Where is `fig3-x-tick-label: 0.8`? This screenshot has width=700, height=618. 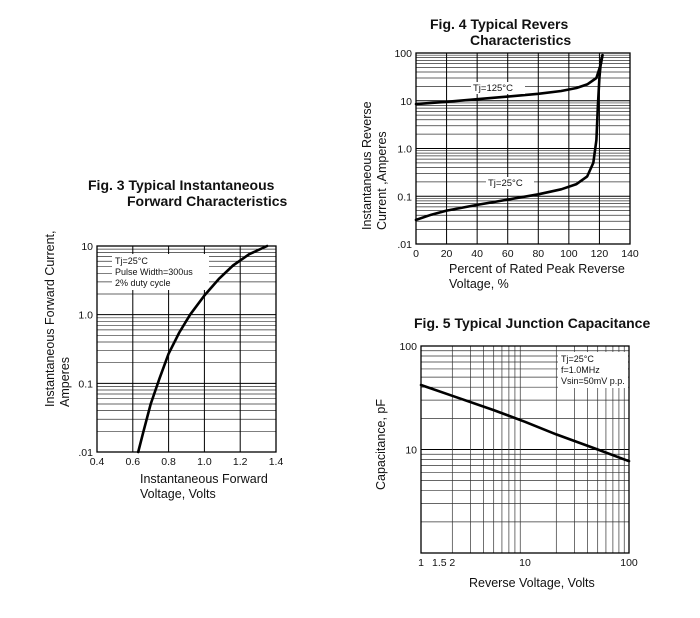 fig3-x-tick-label: 0.8 is located at coordinates (168, 462).